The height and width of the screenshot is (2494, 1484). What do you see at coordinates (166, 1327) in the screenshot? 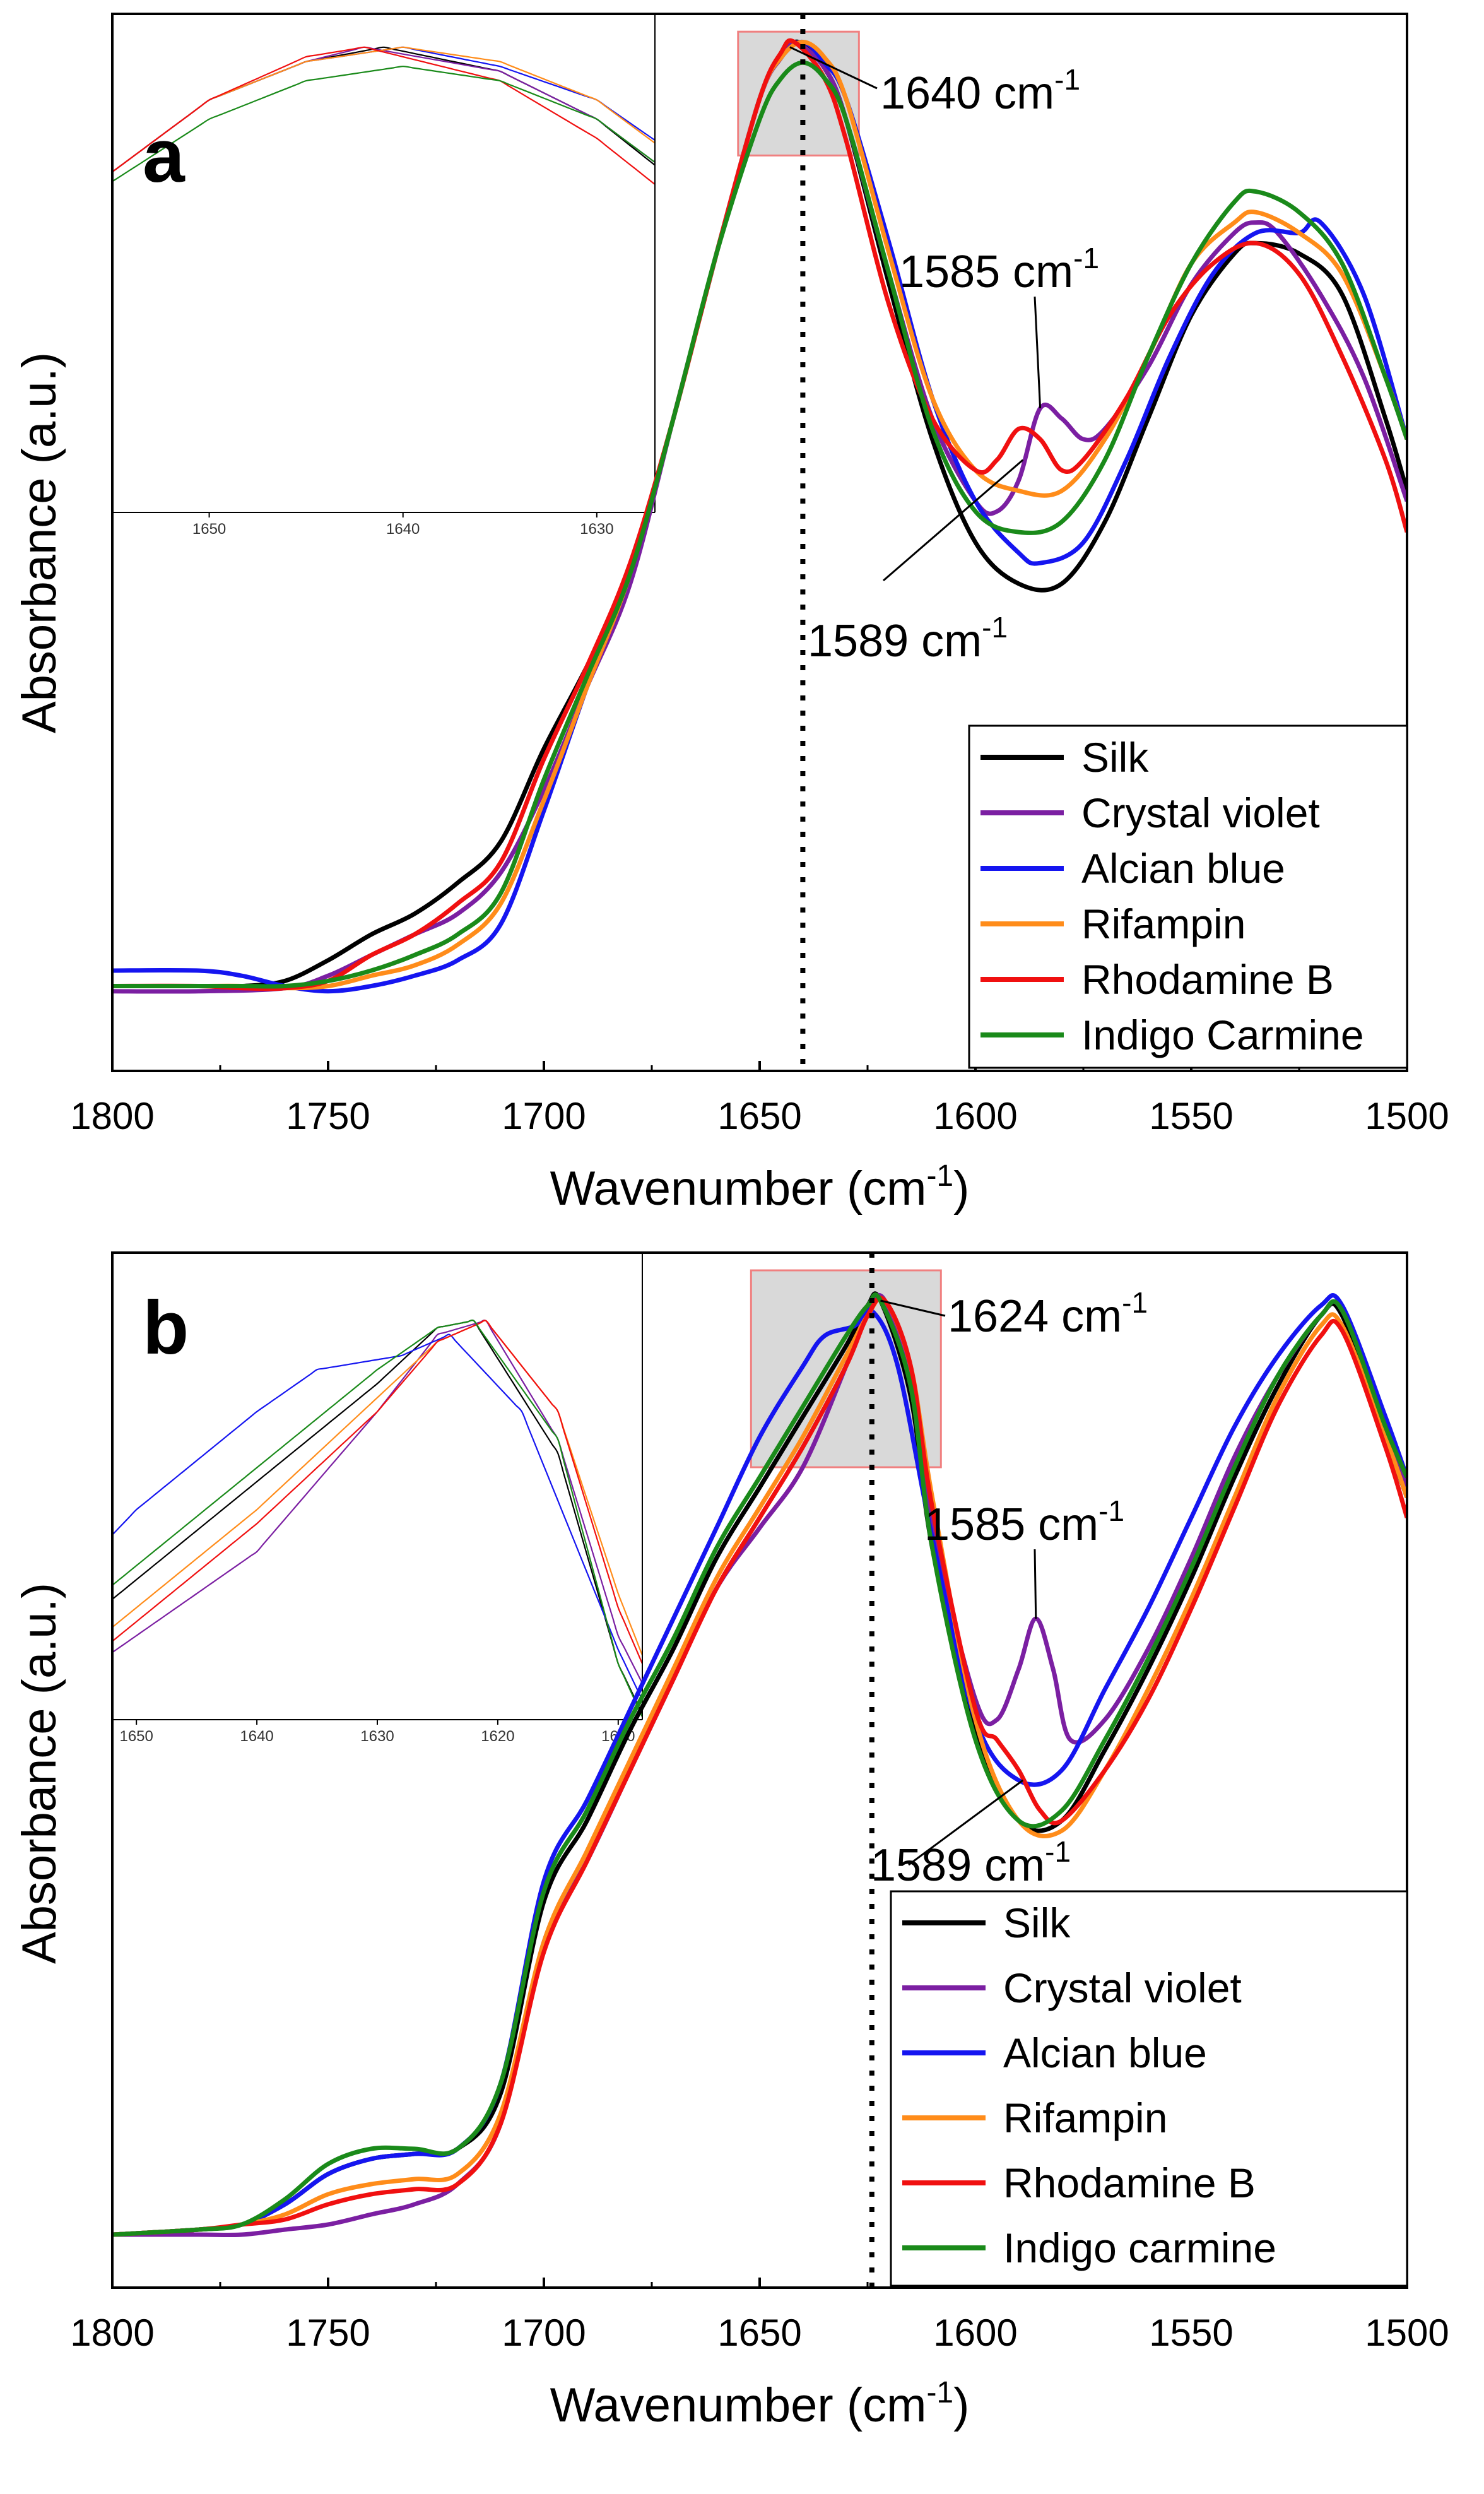
I see `panel-label: b` at bounding box center [166, 1327].